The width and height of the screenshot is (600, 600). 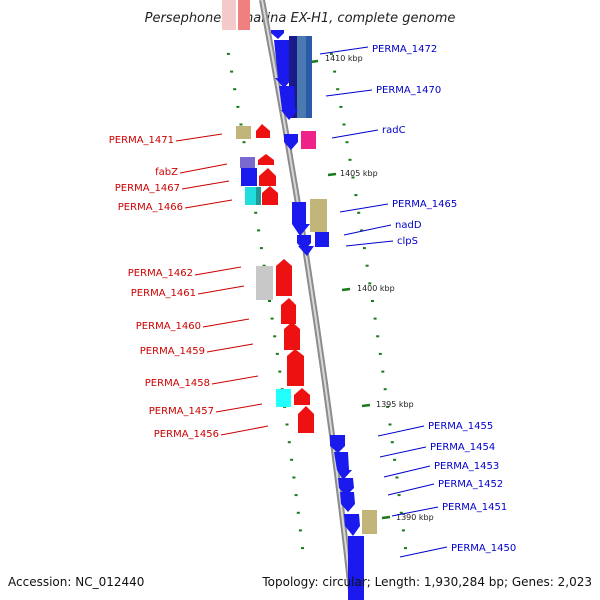 What do you see at coordinates (181, 411) in the screenshot?
I see `svg-text: PERMA_1457` at bounding box center [181, 411].